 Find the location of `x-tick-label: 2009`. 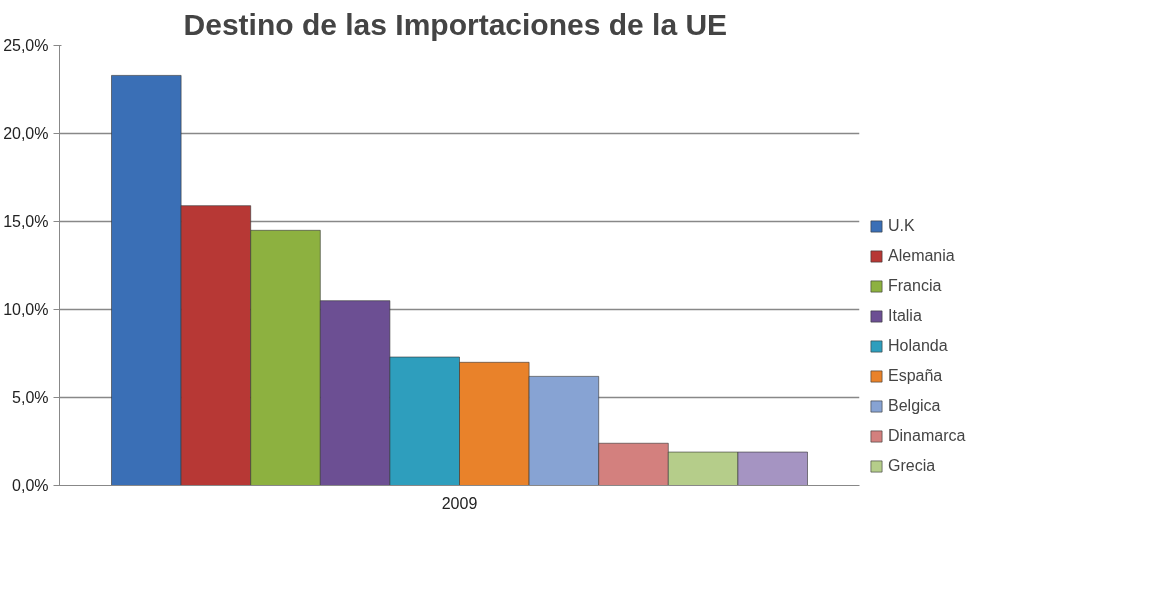

x-tick-label: 2009 is located at coordinates (459, 503).